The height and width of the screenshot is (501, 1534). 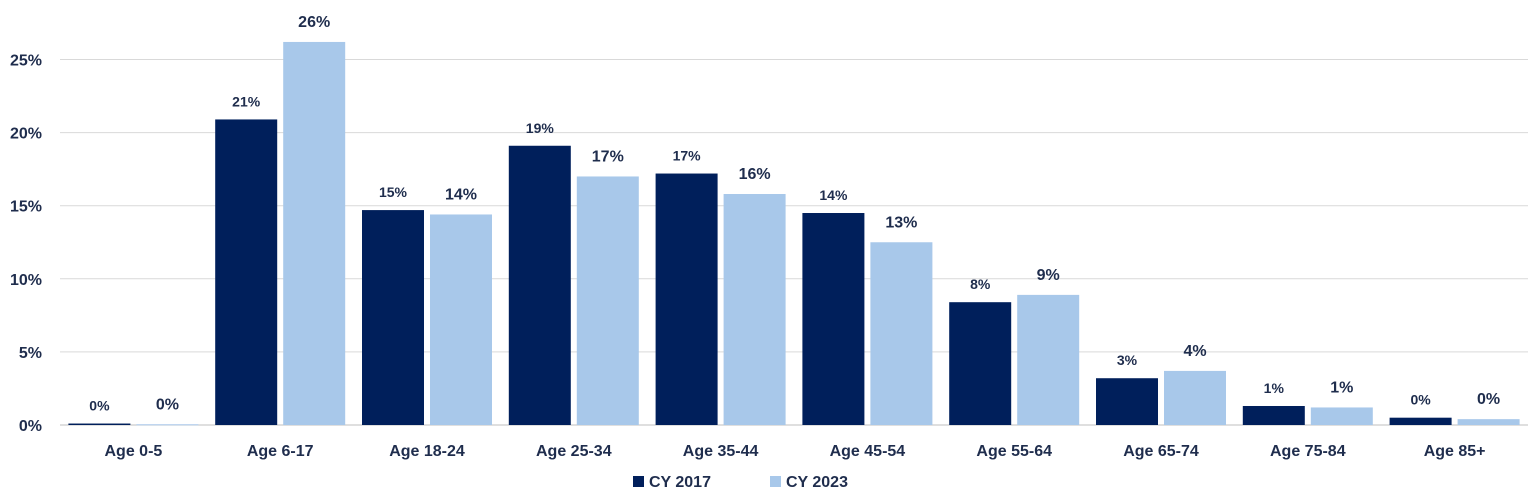 I want to click on legend-label: CY 2017, so click(x=680, y=482).